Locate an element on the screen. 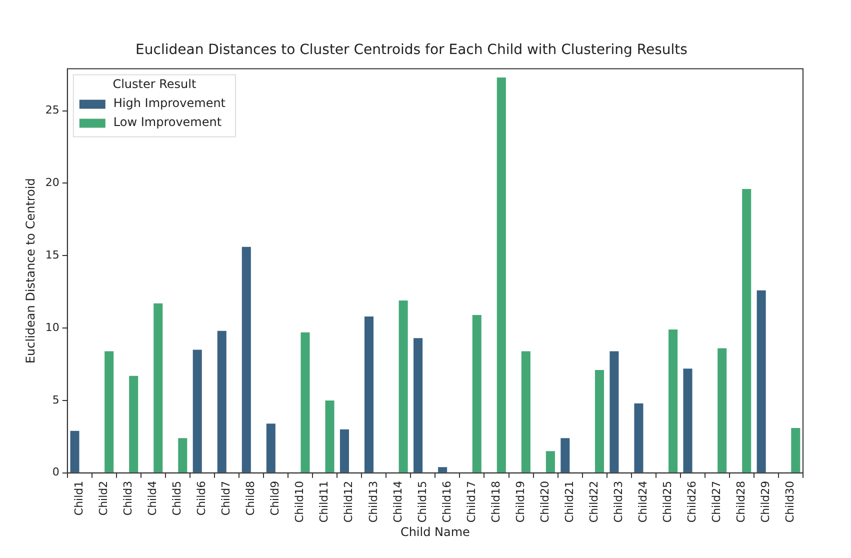 The width and height of the screenshot is (851, 558). x-tick-label: Child16 is located at coordinates (447, 501).